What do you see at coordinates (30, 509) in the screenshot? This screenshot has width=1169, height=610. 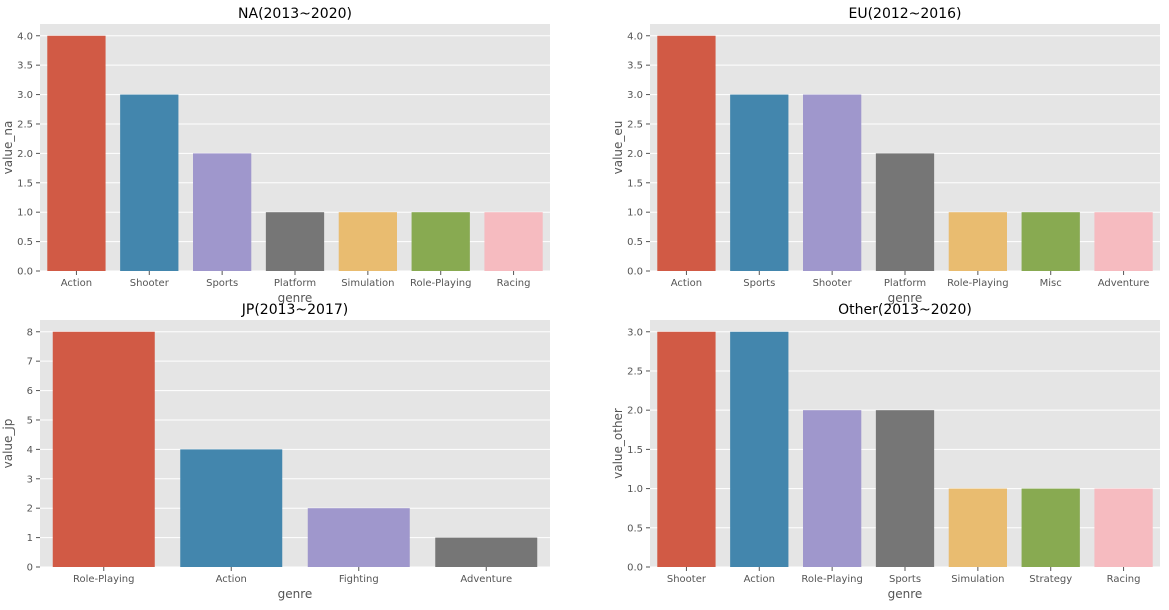 I see `y-tick-label: 2` at bounding box center [30, 509].